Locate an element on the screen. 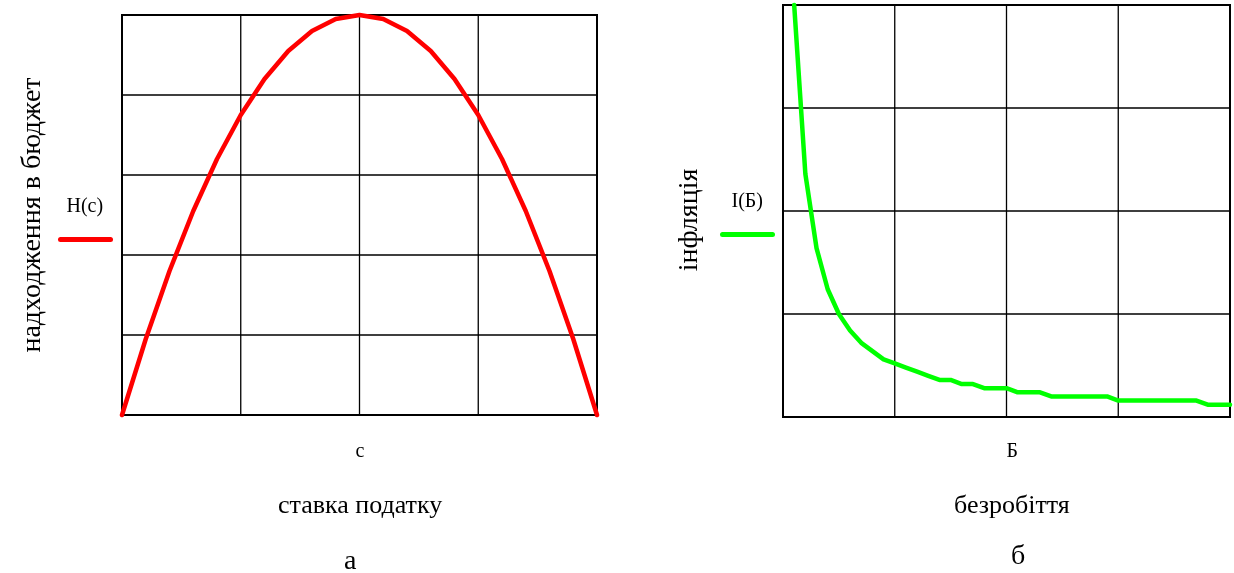 The image size is (1234, 573). text: ставка податку is located at coordinates (360, 505).